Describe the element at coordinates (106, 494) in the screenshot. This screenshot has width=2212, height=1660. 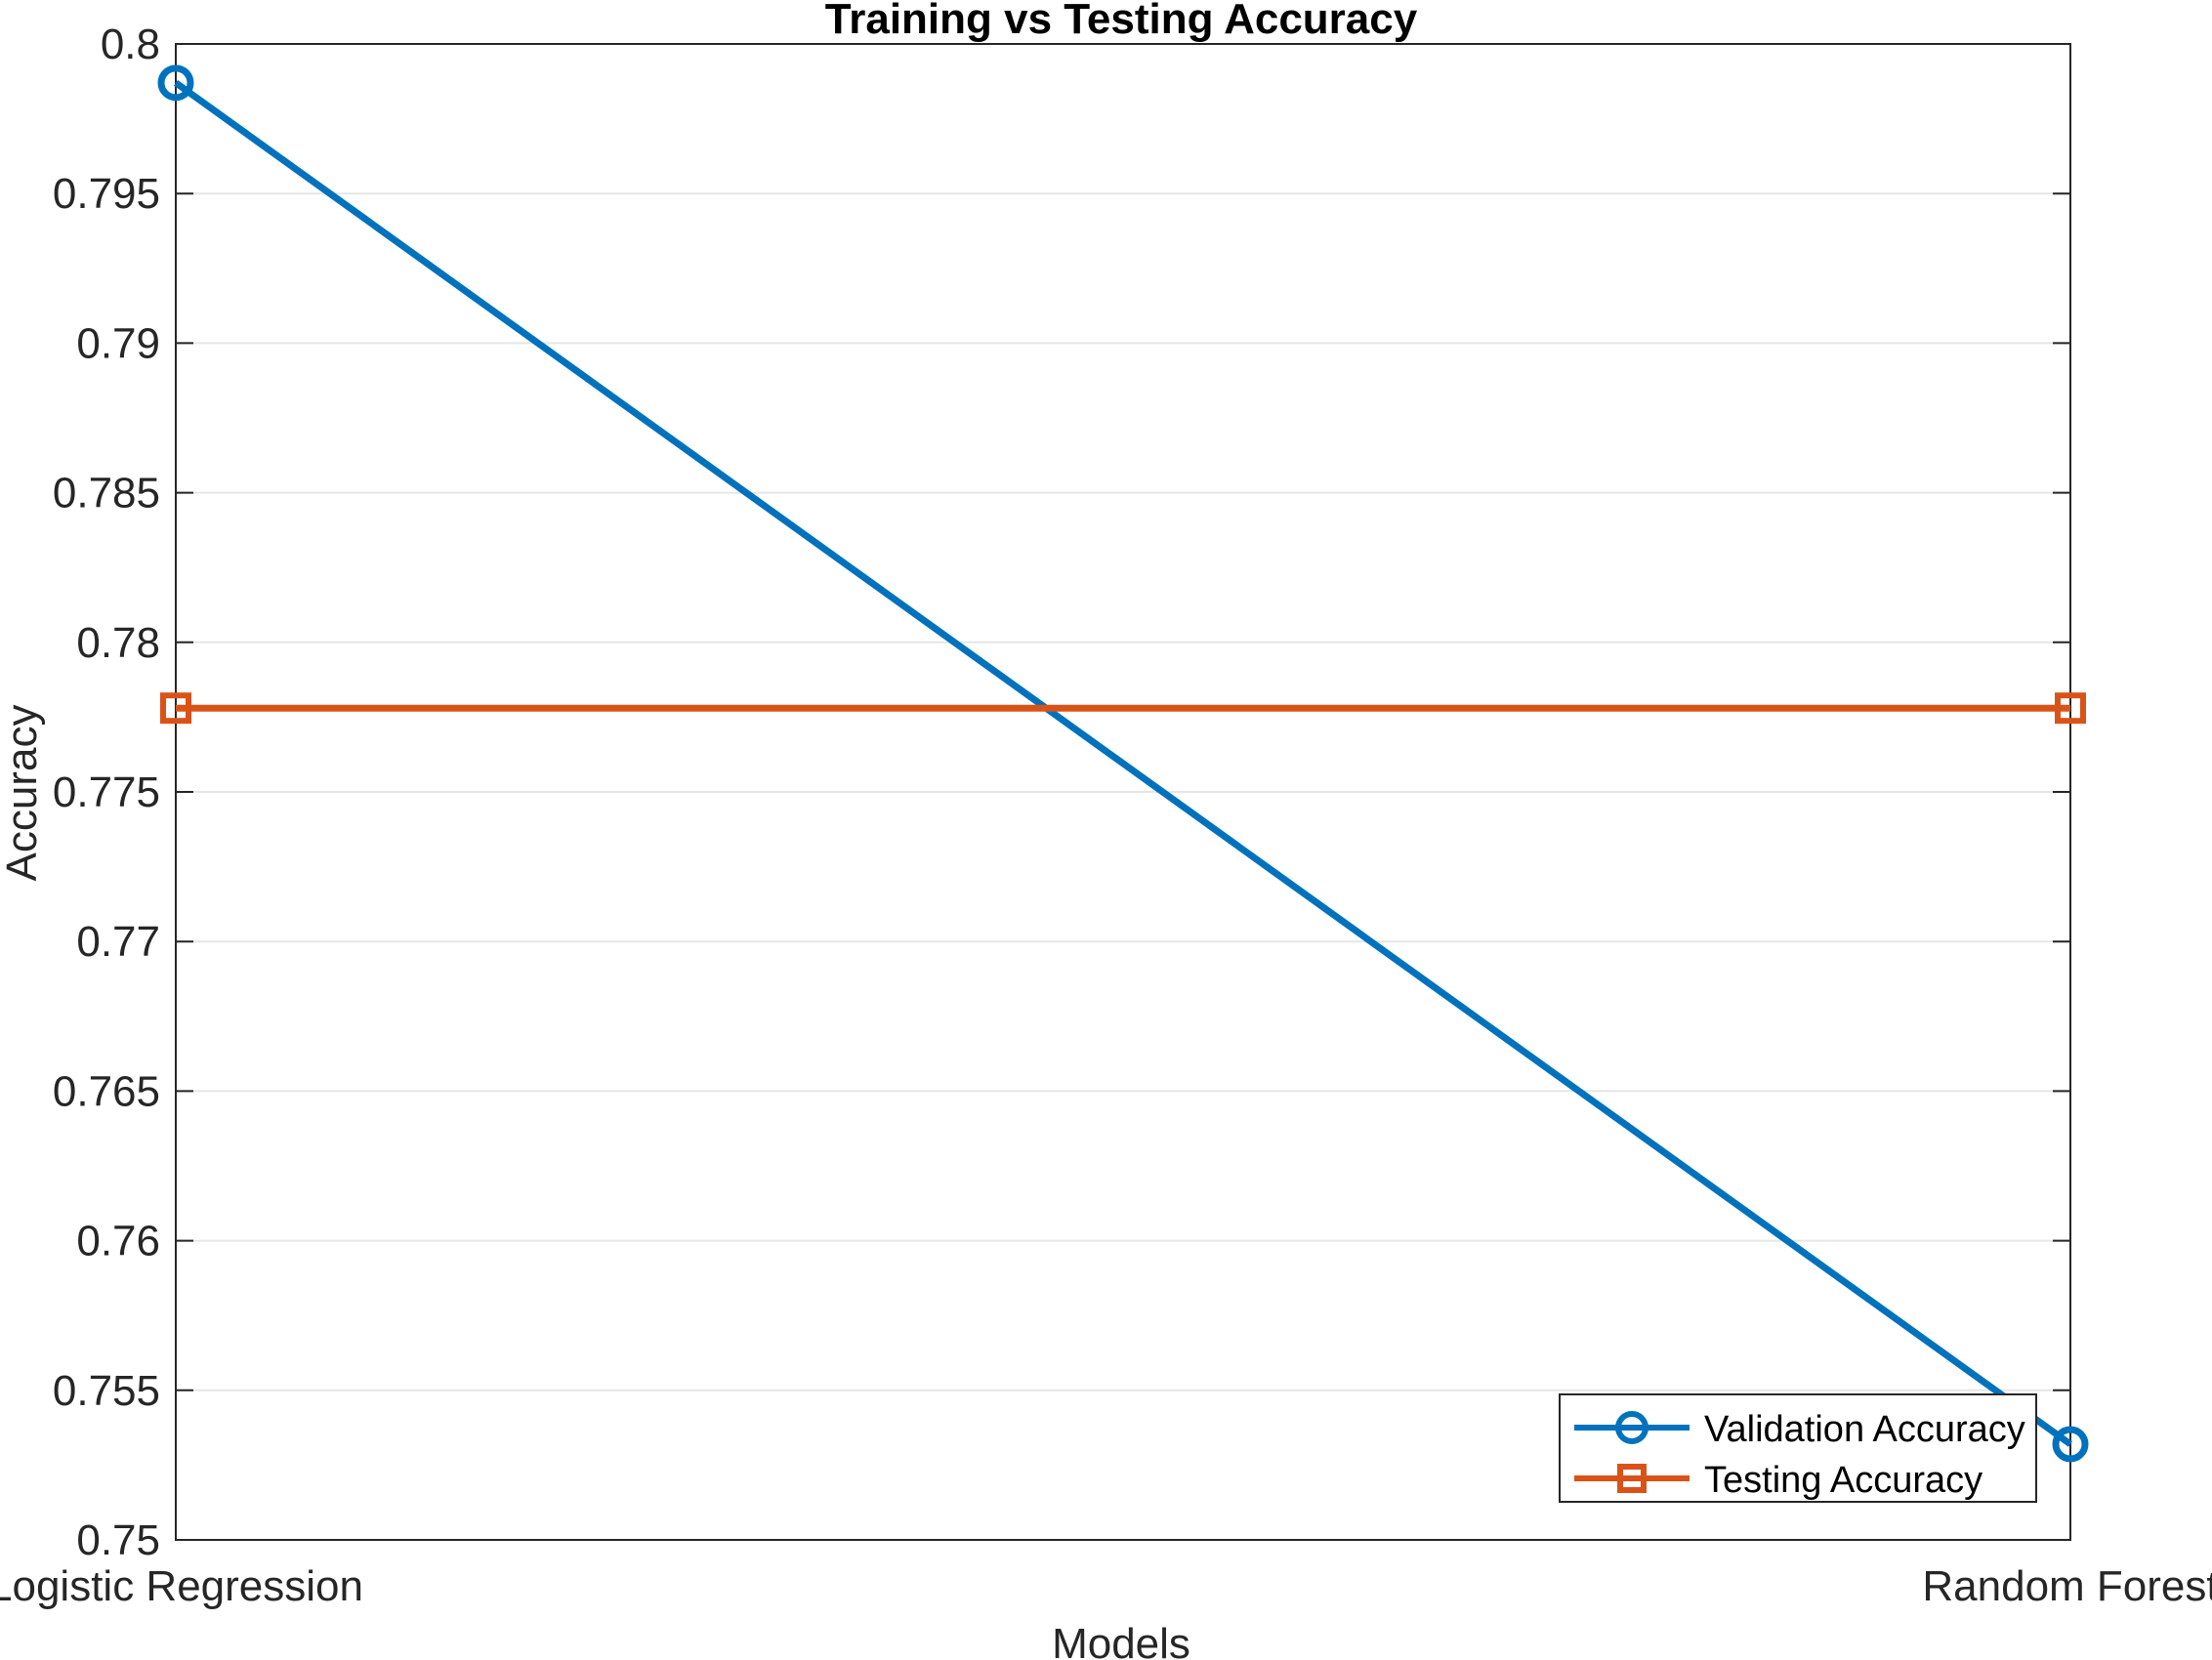
I see `y-tick-label: 0.785` at that location.